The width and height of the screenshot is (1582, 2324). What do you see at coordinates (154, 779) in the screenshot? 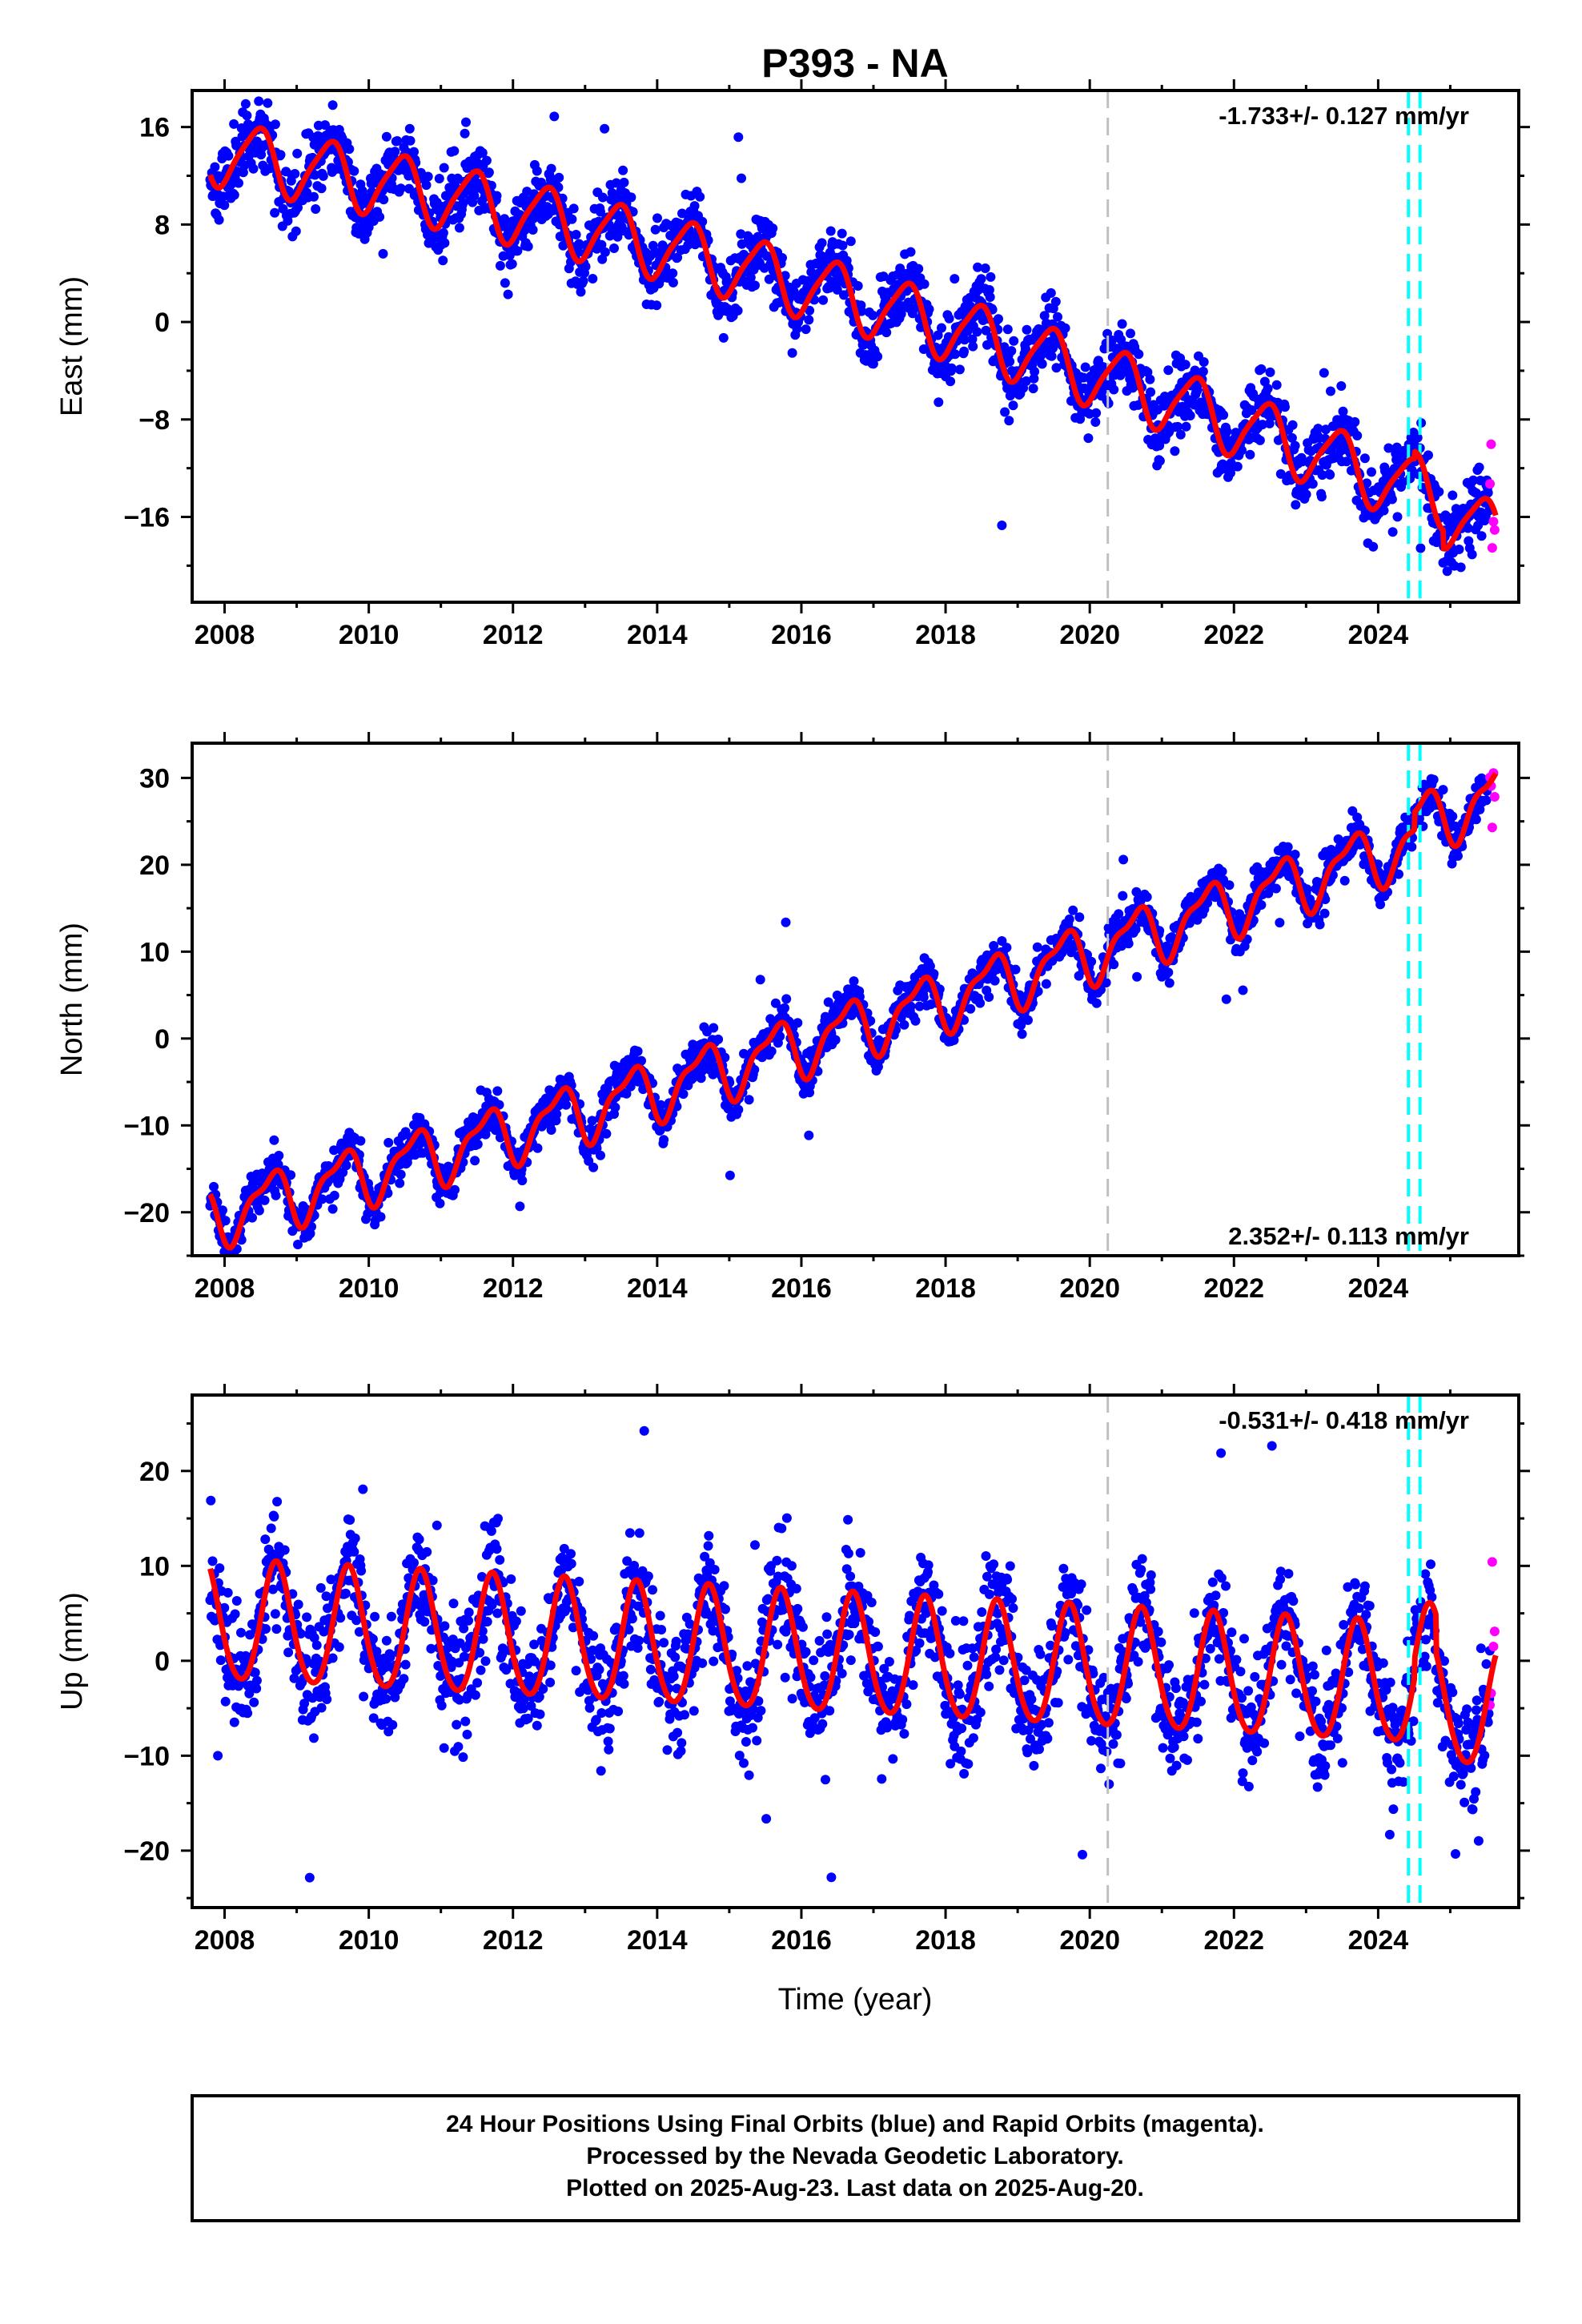
I see `y-tick-label: 30` at bounding box center [154, 779].